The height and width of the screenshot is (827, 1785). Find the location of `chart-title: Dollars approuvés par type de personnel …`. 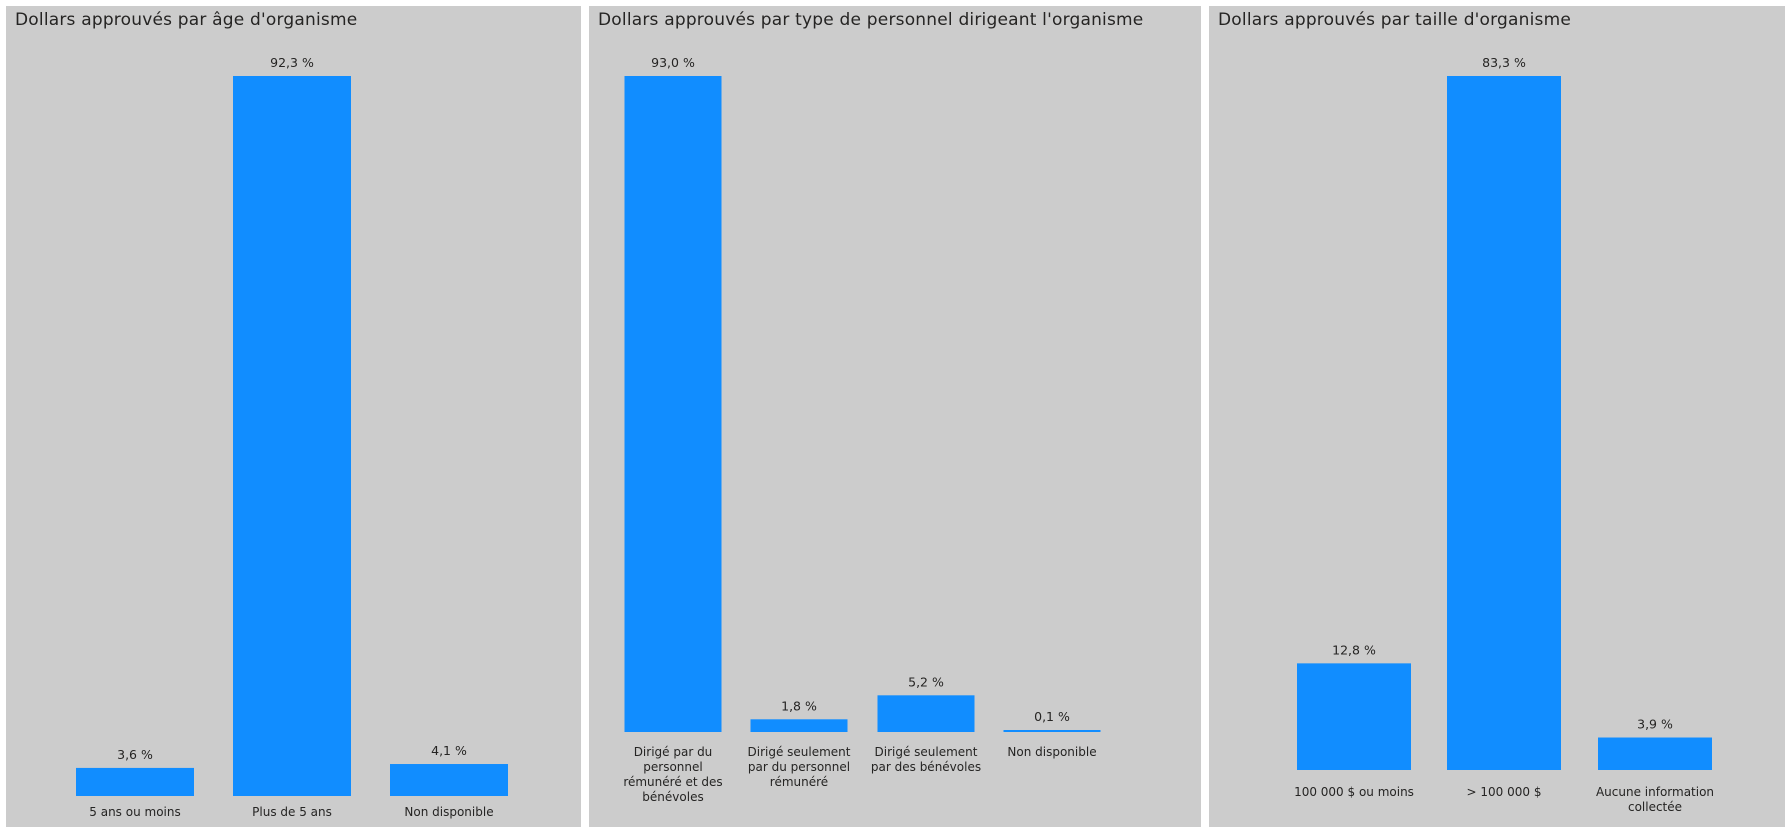

chart-title: Dollars approuvés par type de personnel … is located at coordinates (871, 20).